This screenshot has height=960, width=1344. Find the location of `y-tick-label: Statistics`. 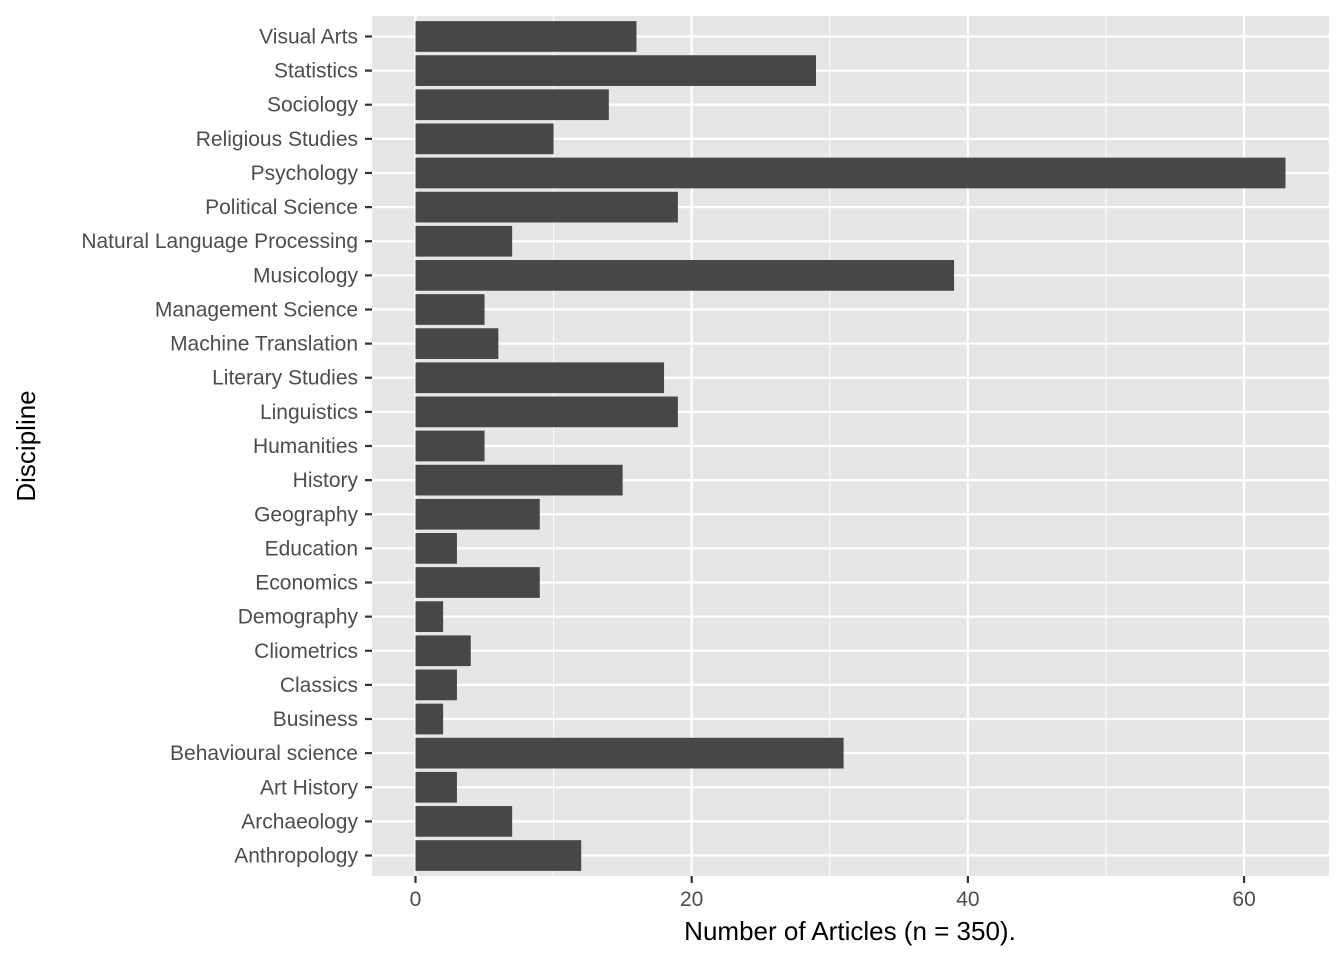

y-tick-label: Statistics is located at coordinates (316, 71).